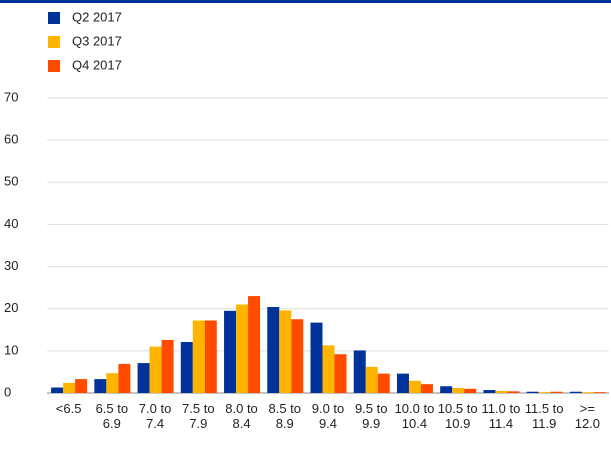 Image resolution: width=611 pixels, height=457 pixels. I want to click on top-rule, so click(305, 1).